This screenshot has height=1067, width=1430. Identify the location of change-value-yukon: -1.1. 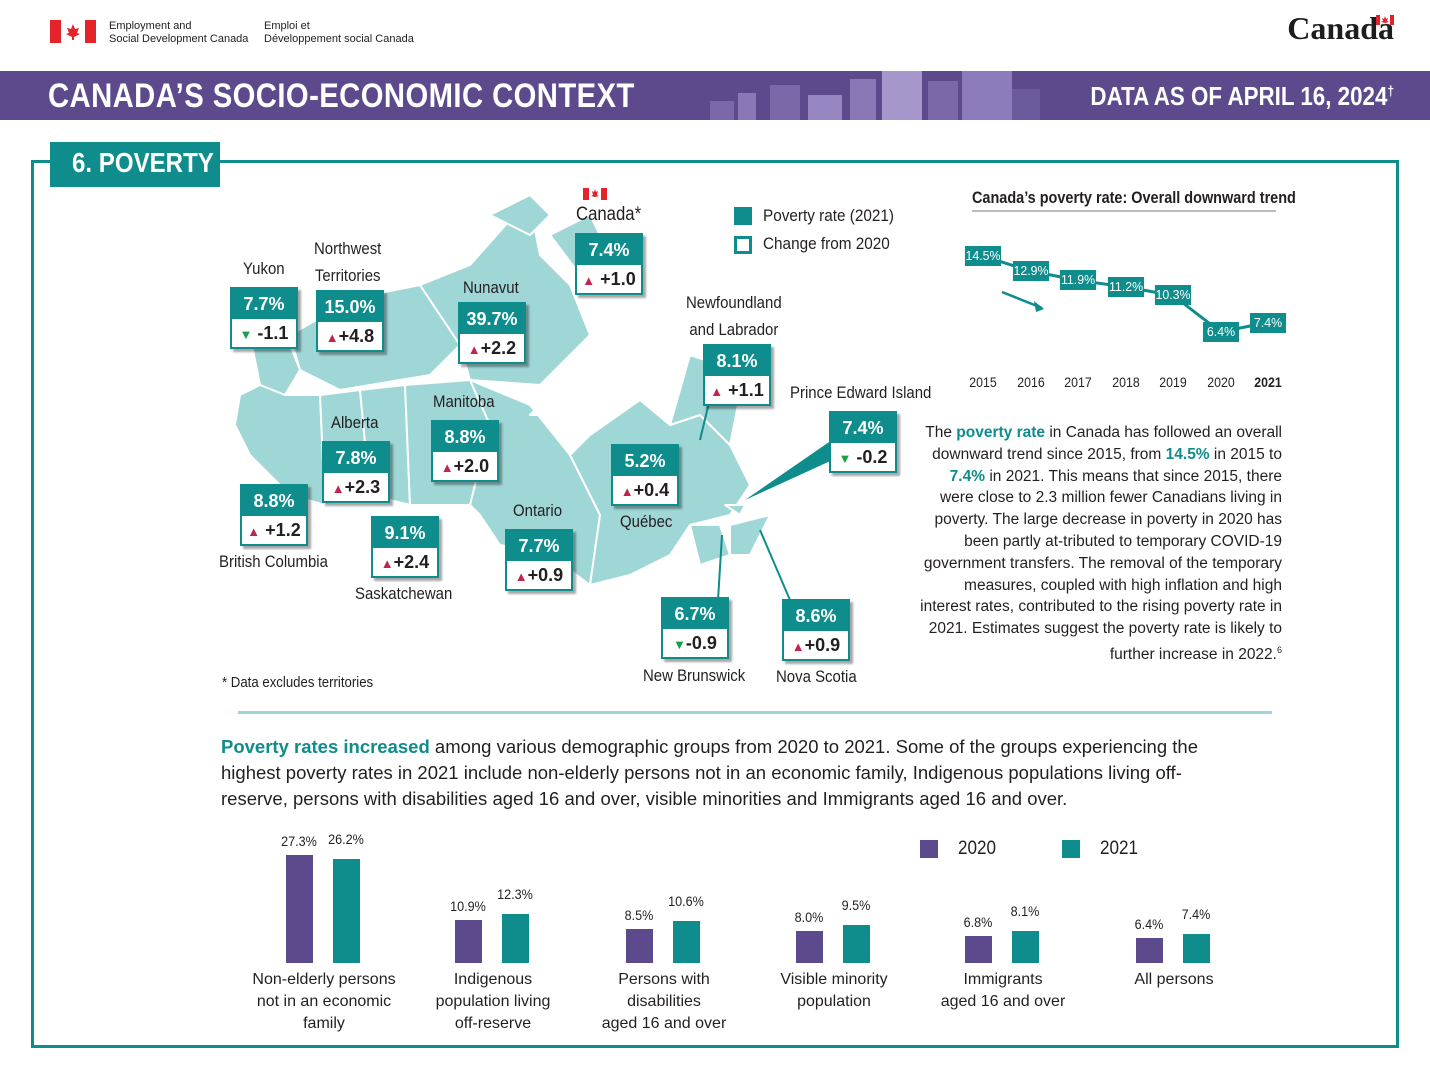
(273, 333).